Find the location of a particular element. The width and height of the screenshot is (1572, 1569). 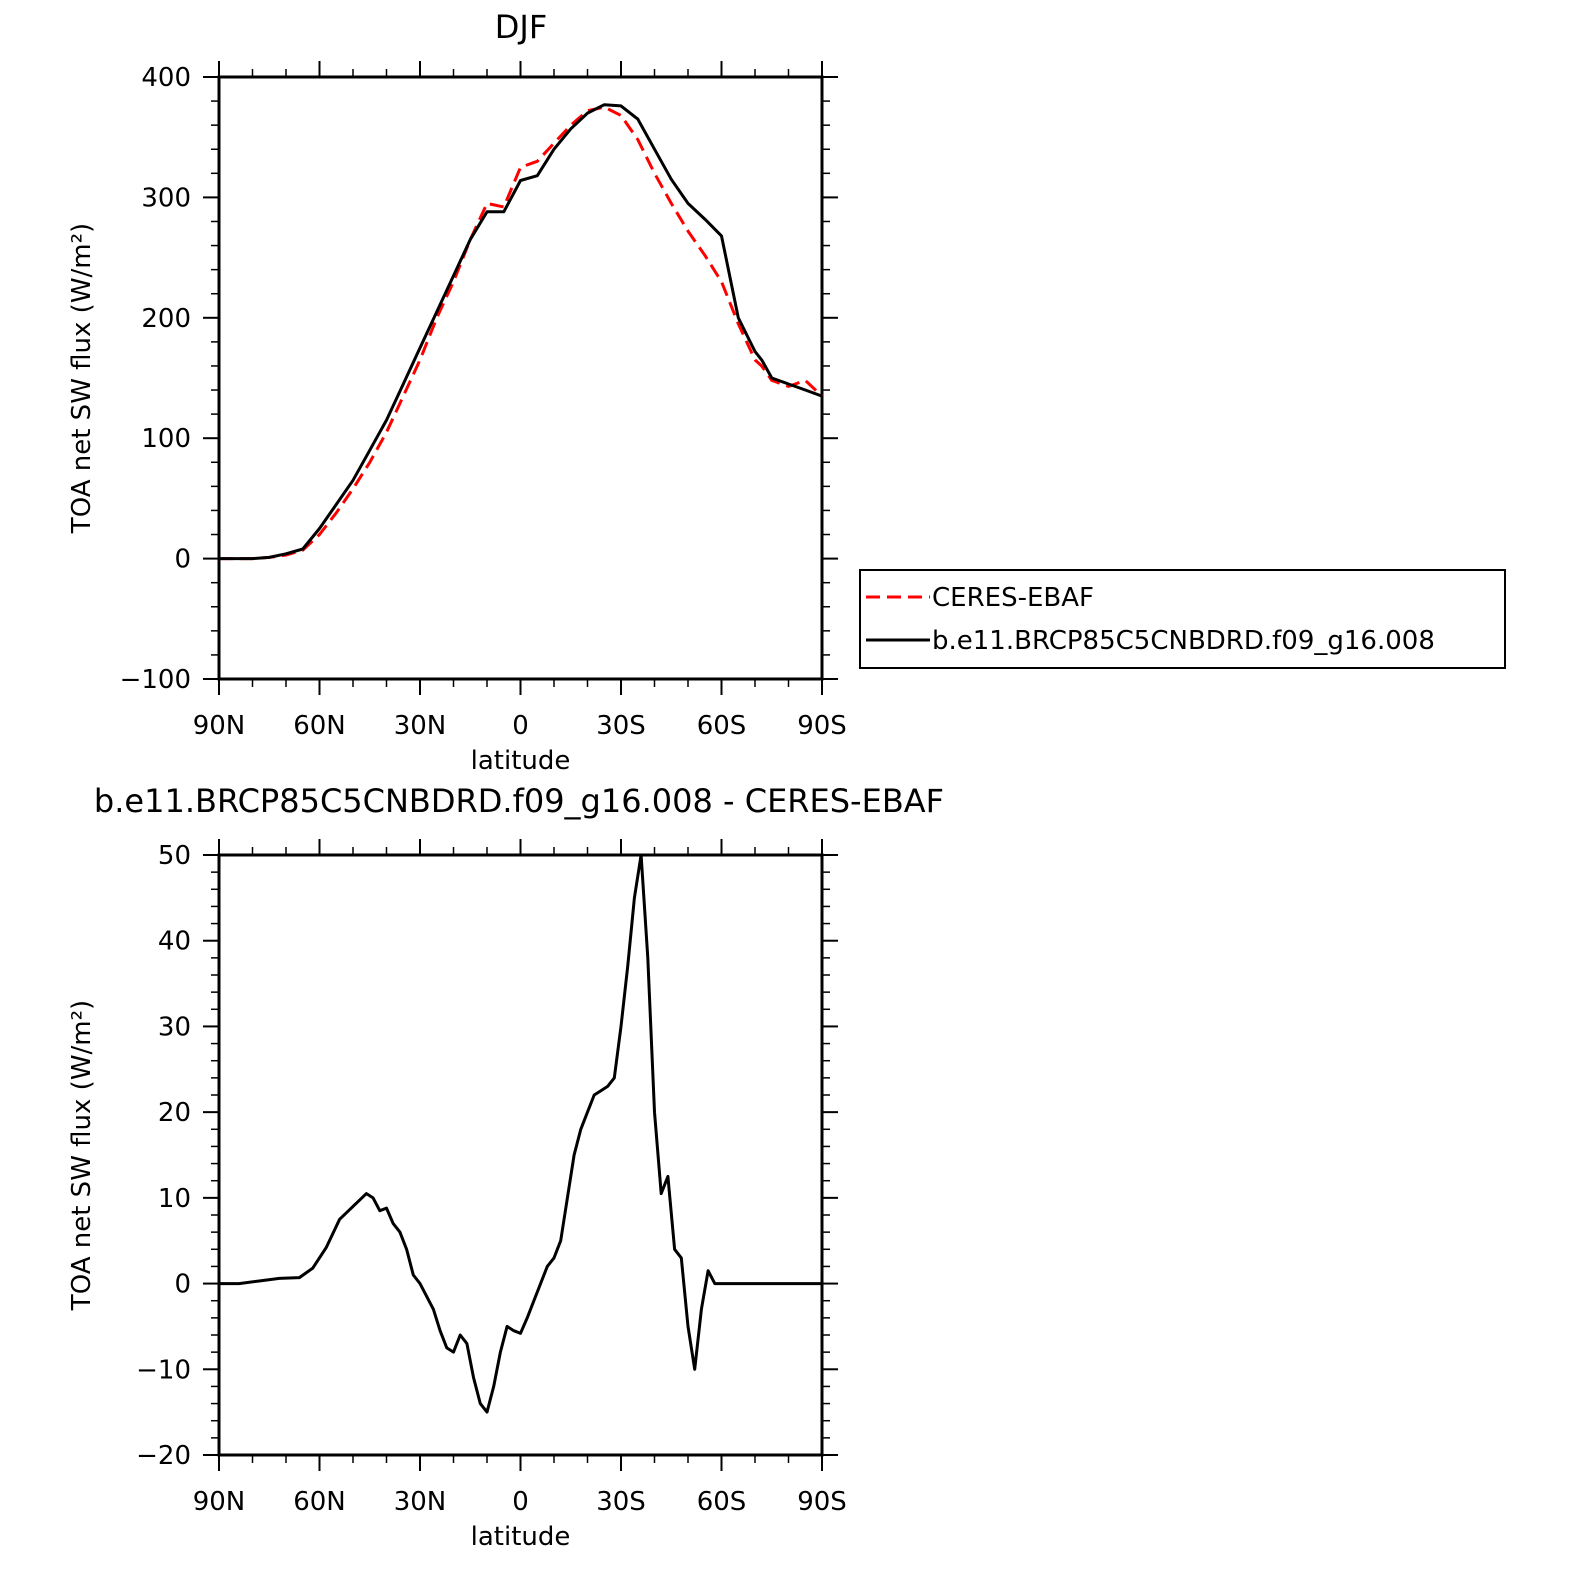

x-tick-label-0-3: 0 is located at coordinates (520, 726).